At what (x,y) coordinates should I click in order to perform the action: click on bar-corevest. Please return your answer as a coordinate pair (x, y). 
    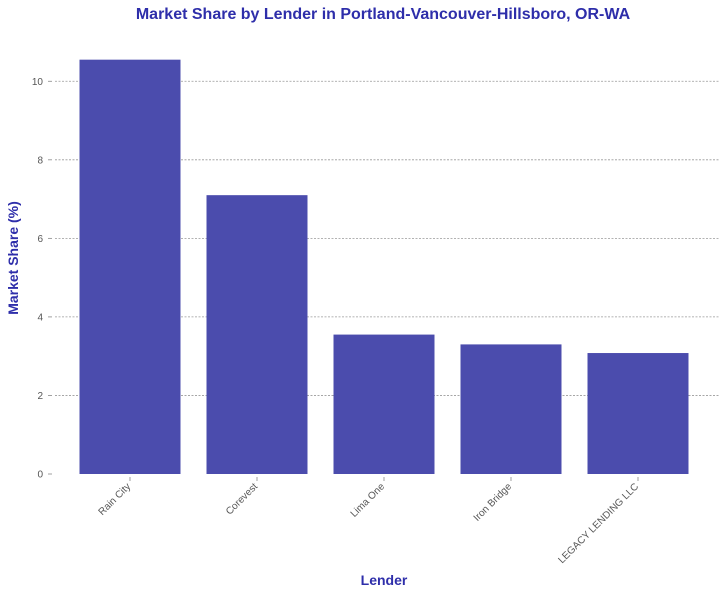
    Looking at the image, I should click on (257, 334).